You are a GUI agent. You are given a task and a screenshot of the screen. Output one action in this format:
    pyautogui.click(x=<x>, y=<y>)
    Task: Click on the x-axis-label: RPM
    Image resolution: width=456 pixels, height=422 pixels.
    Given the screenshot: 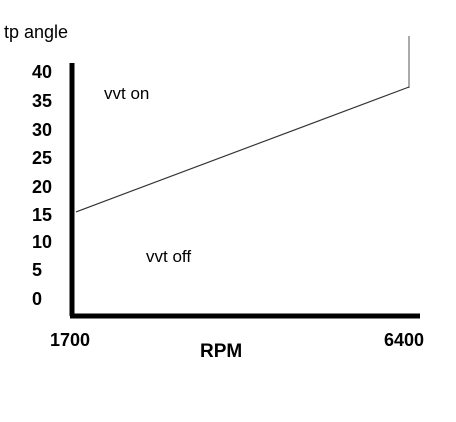 What is the action you would take?
    pyautogui.click(x=221, y=351)
    